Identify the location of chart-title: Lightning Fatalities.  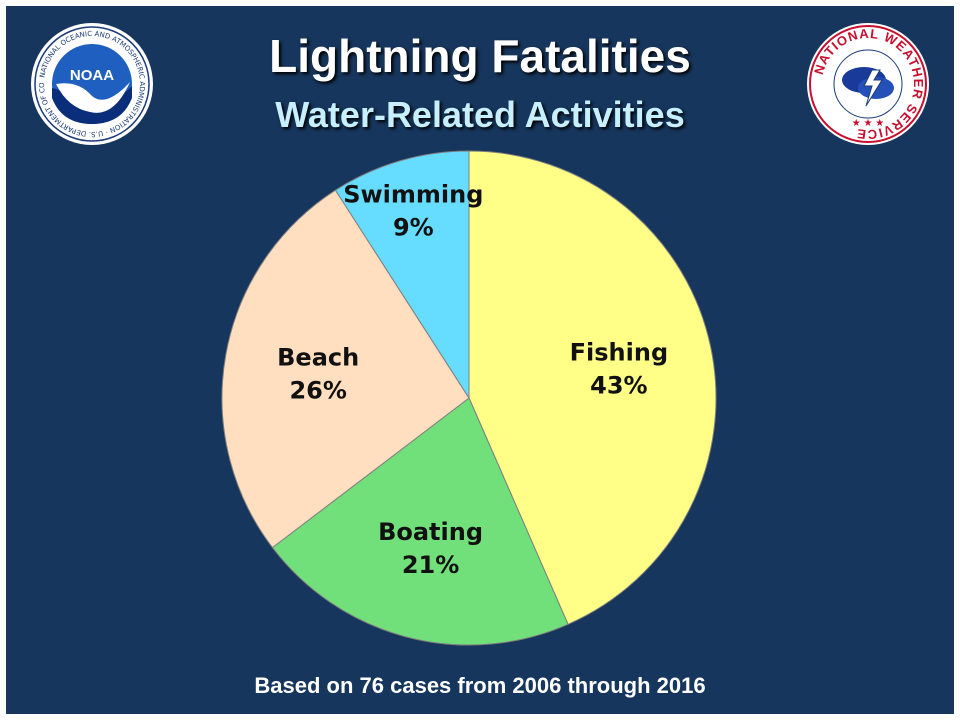
(480, 56).